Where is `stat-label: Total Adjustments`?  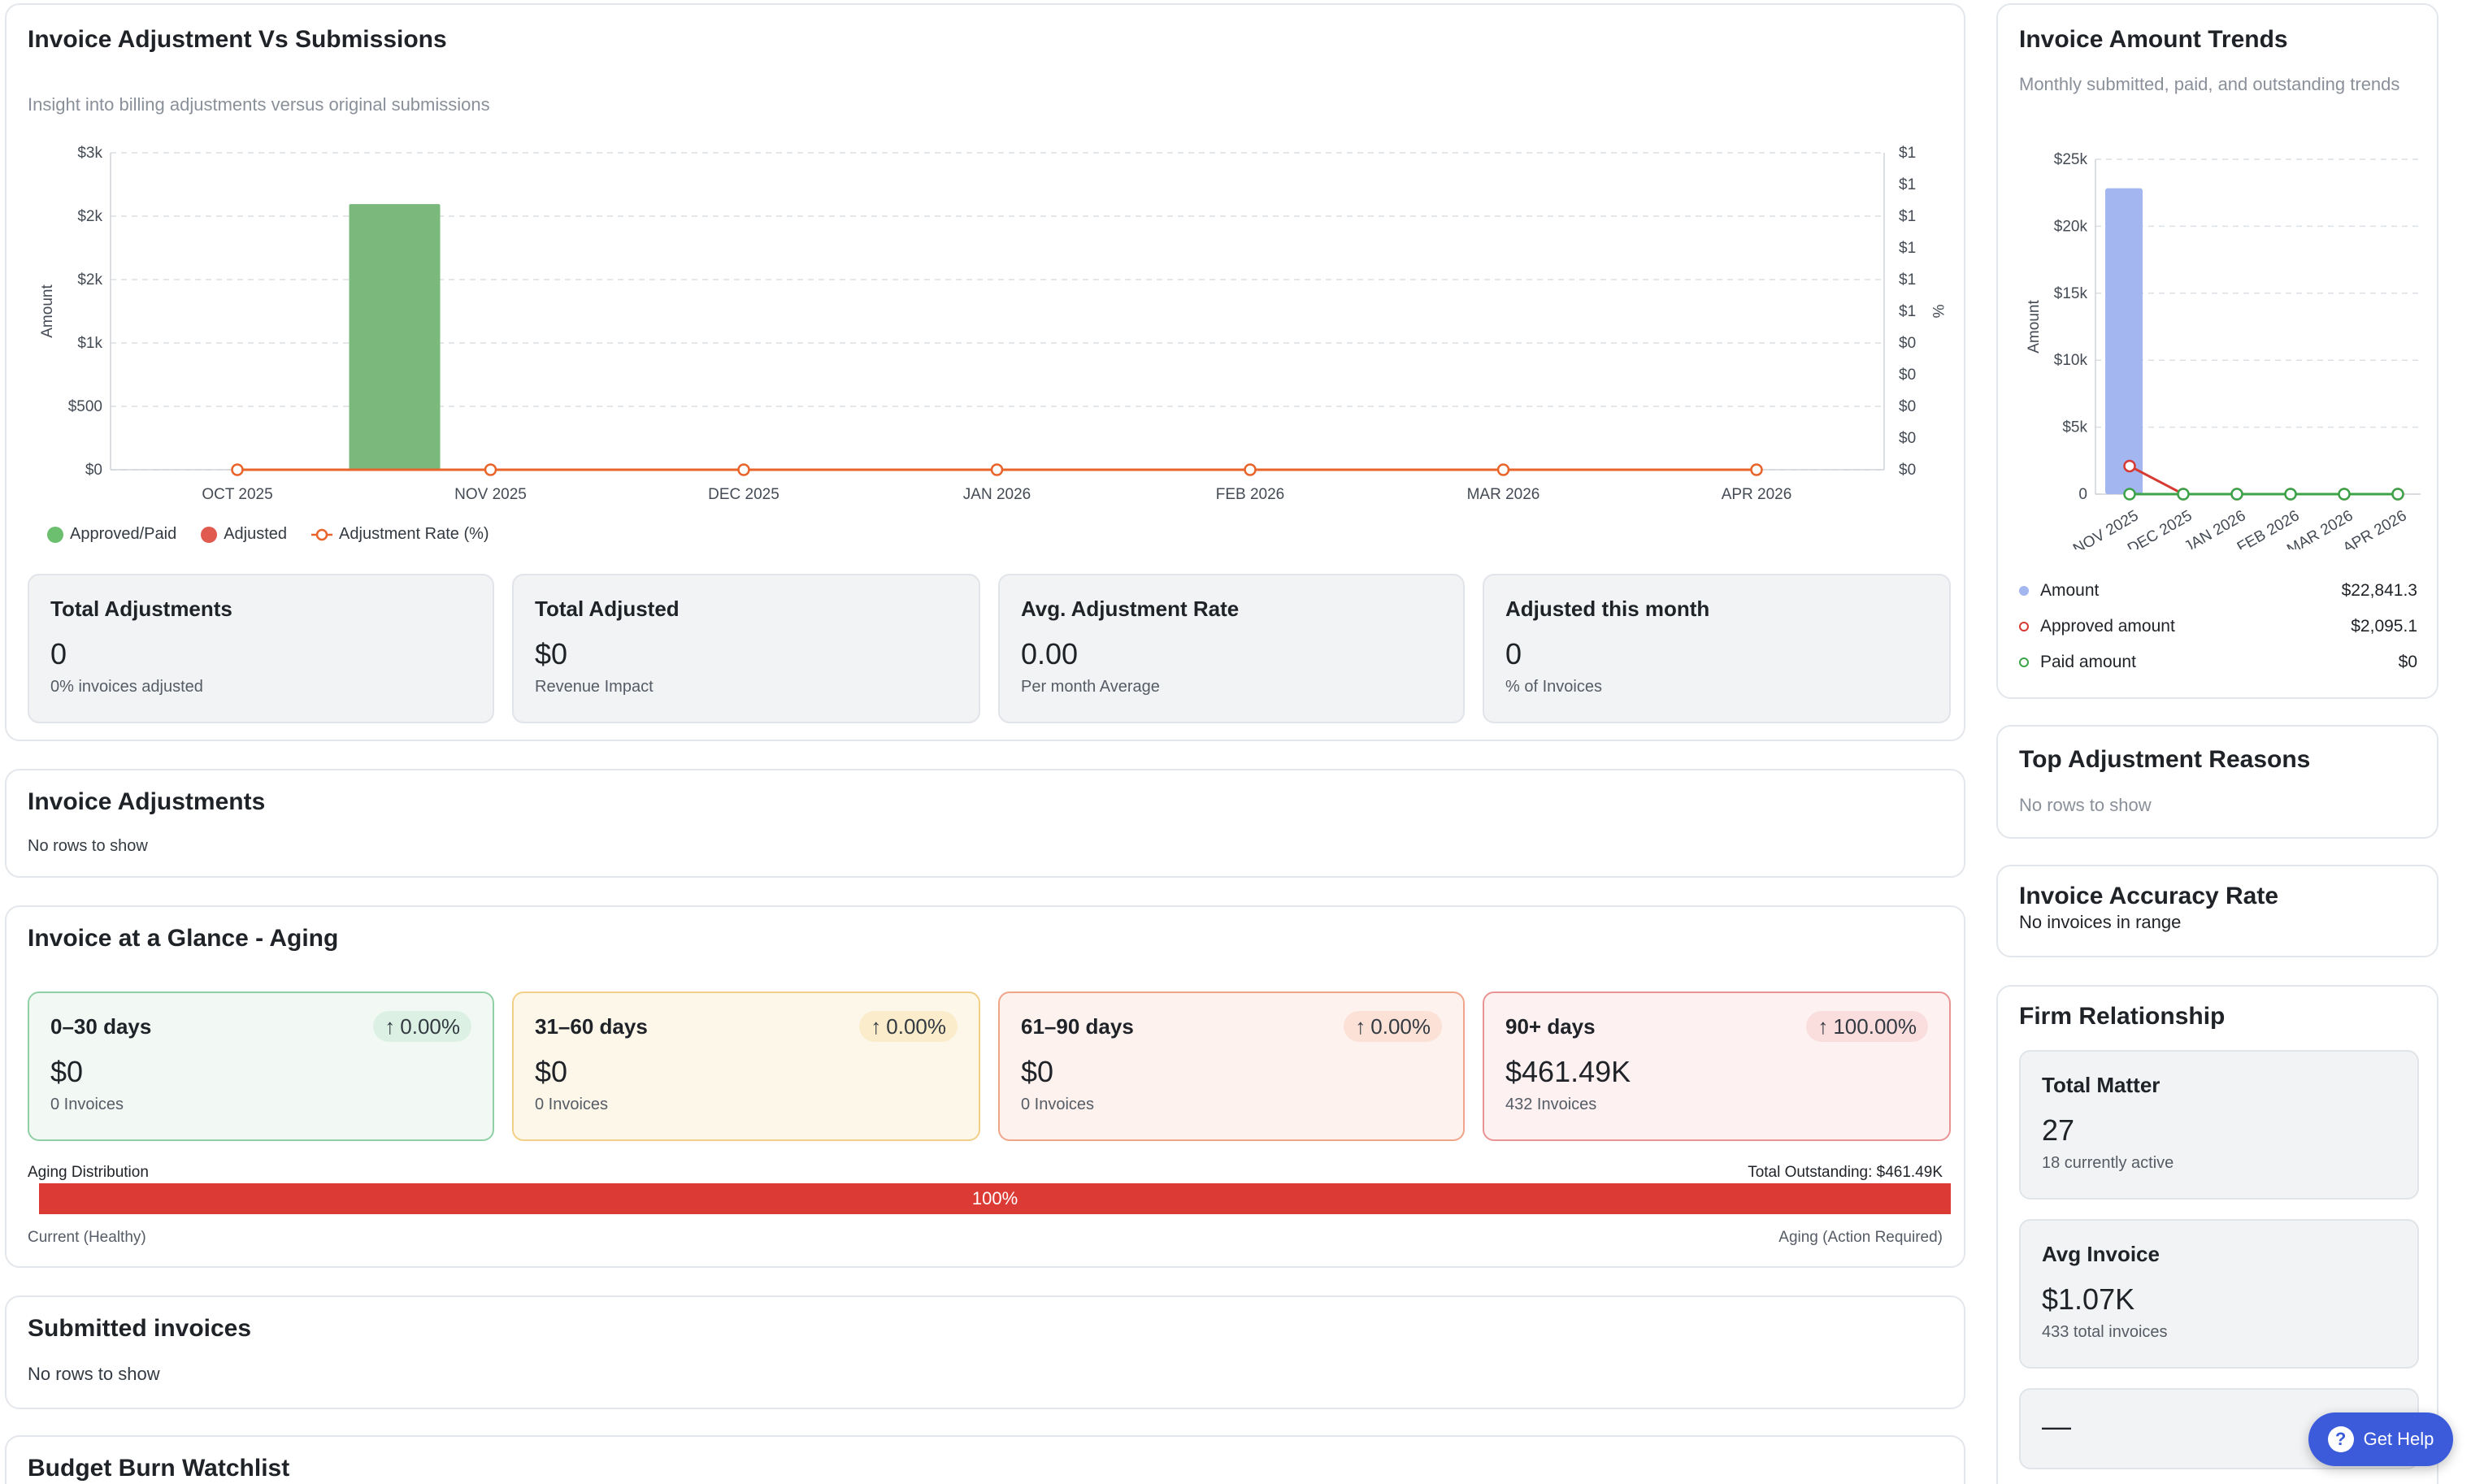 stat-label: Total Adjustments is located at coordinates (141, 609).